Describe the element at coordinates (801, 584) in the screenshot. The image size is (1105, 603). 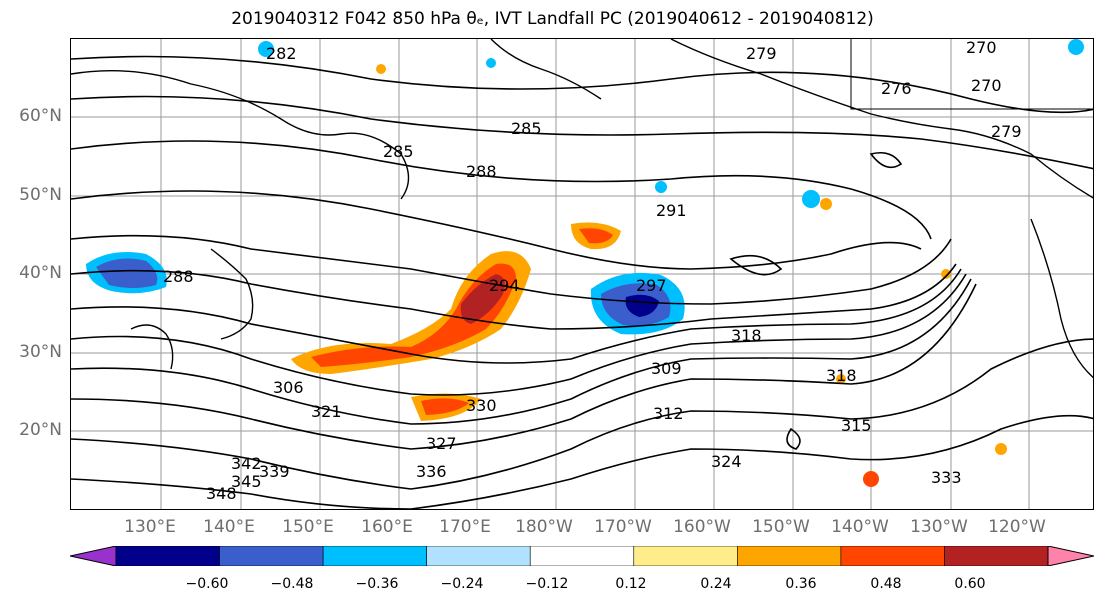
I see `colorbar-tick: 0.36` at that location.